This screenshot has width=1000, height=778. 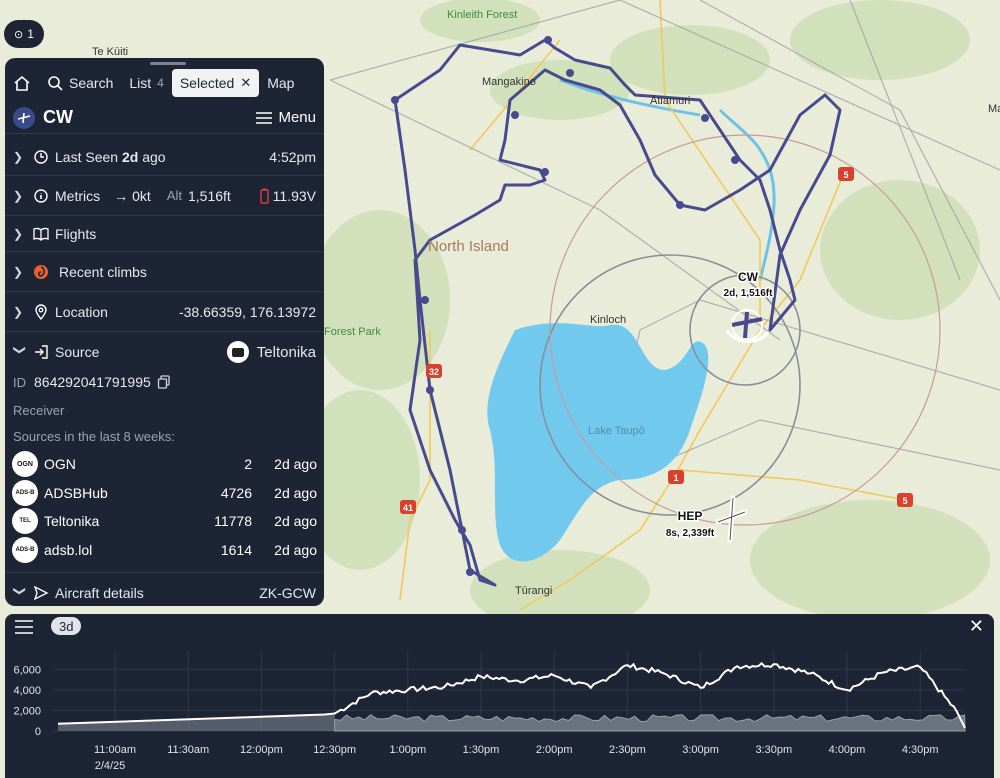 I want to click on cluster-badge: ⊙ 1, so click(x=24, y=34).